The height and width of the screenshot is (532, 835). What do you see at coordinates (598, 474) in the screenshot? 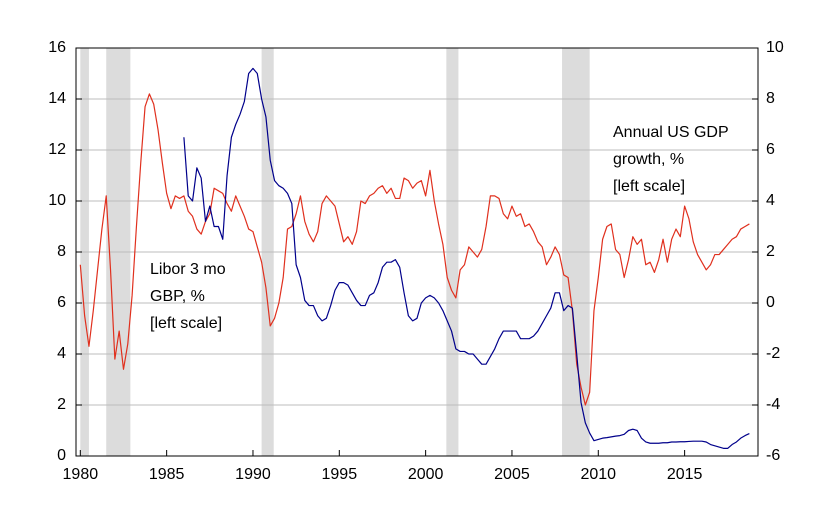
I see `x-tick-label: 2010` at bounding box center [598, 474].